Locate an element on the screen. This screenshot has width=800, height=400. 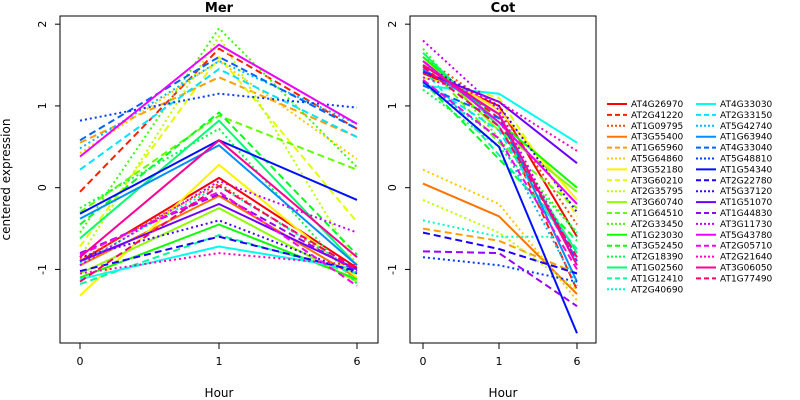
legend-label: AT2G41220 is located at coordinates (657, 116).